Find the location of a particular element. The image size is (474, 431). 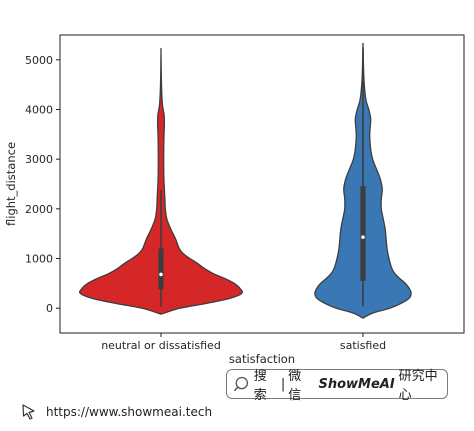

y-tick-label: 2000 is located at coordinates (39, 209).